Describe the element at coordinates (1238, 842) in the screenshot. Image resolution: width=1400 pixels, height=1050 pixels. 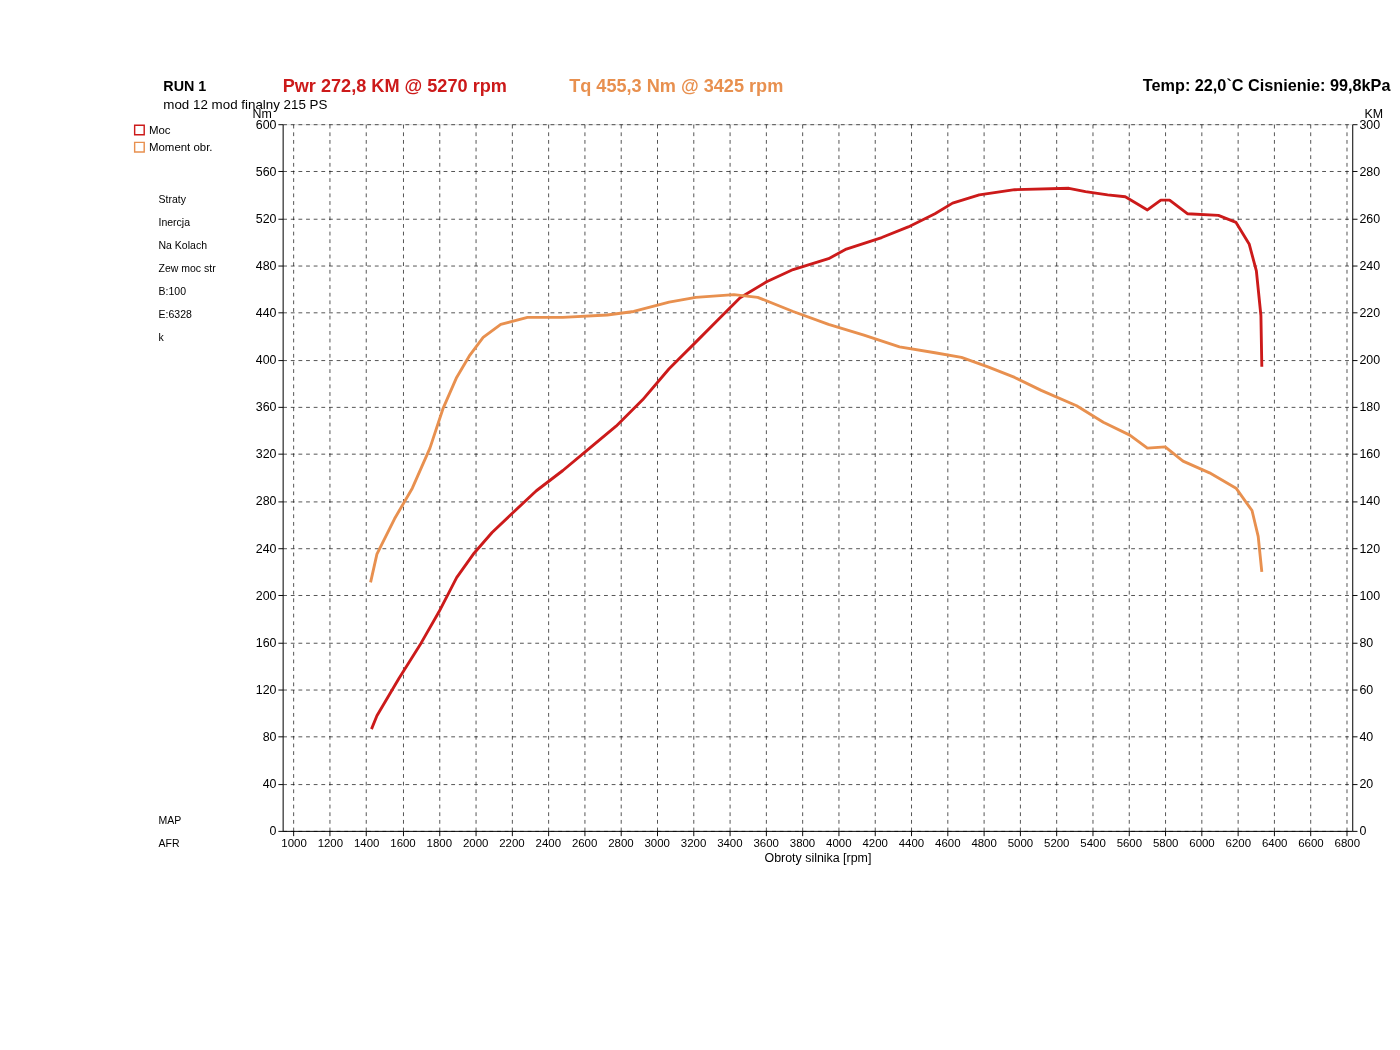
I see `x-tick-label: 6200` at that location.